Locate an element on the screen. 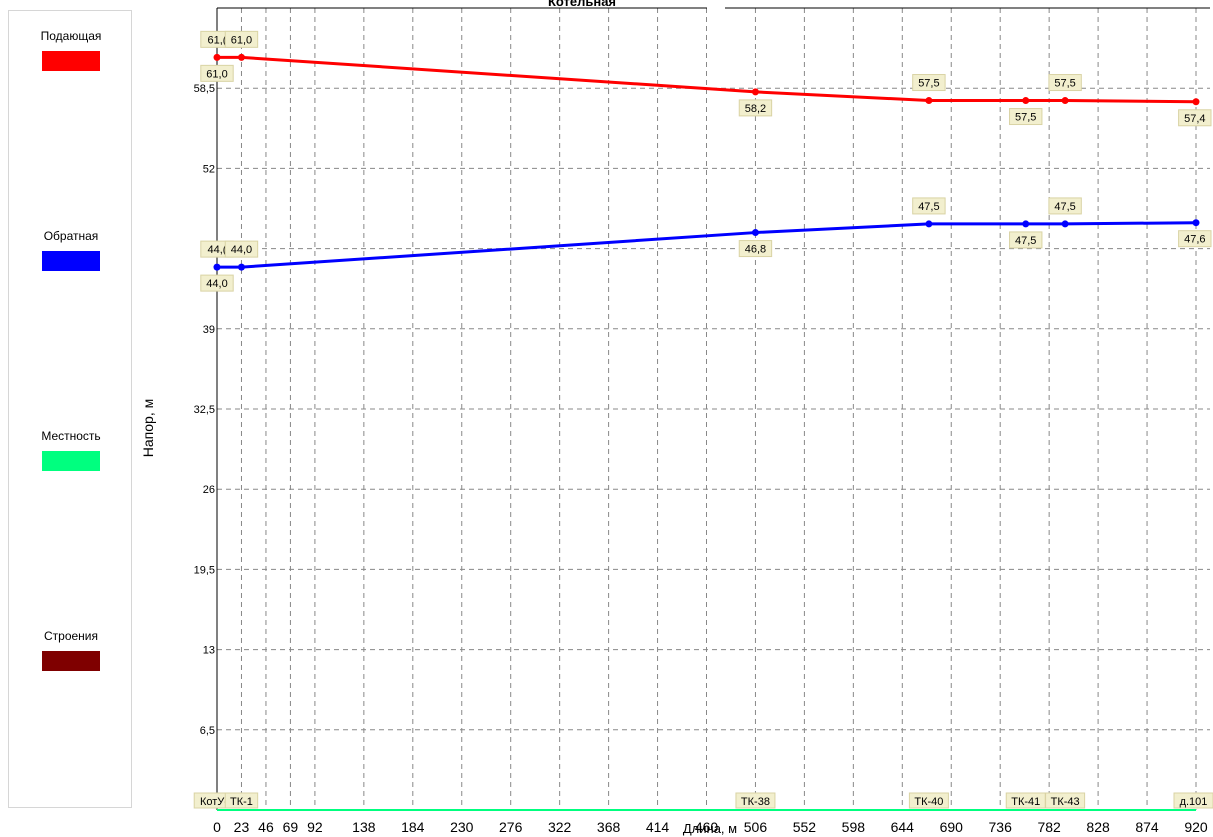 This screenshot has height=837, width=1213. node-label: ТК-43 is located at coordinates (1065, 802).